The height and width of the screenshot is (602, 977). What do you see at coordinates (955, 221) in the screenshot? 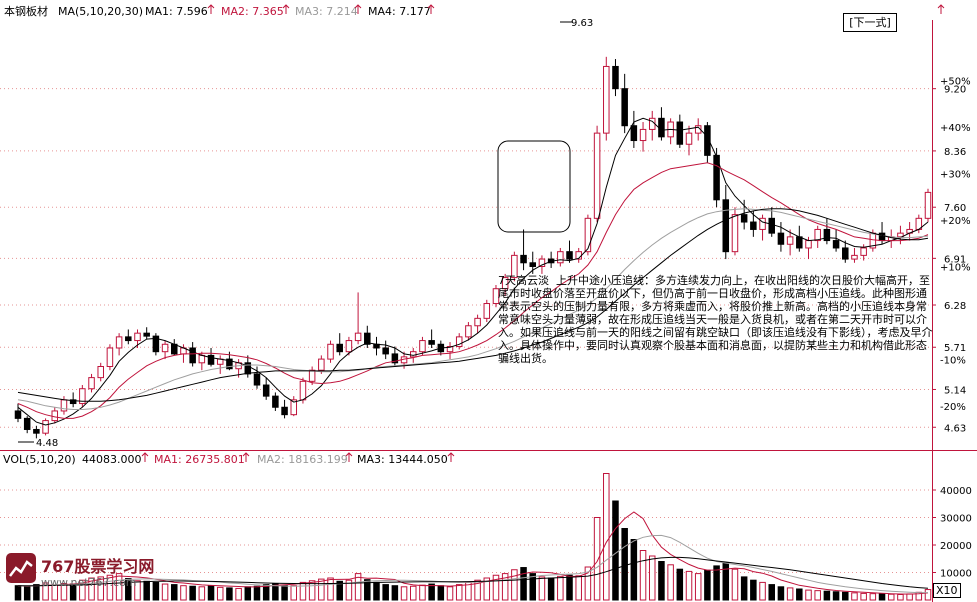
I see `percent-tick-label: +20%` at bounding box center [955, 221].